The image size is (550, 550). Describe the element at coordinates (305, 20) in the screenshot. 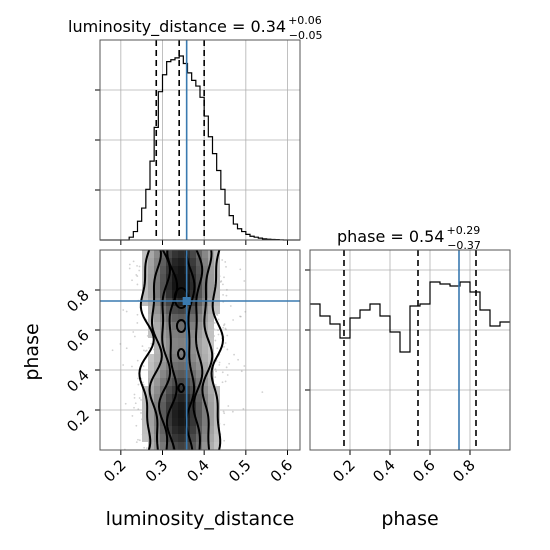

I see `title-luminosity-distance-upper: +0.06` at that location.